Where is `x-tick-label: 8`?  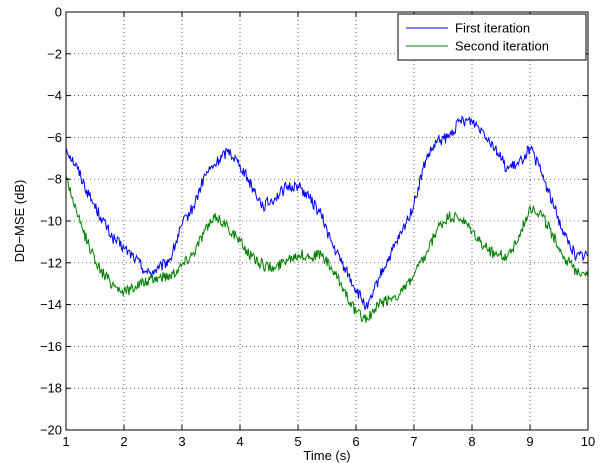
x-tick-label: 8 is located at coordinates (471, 441).